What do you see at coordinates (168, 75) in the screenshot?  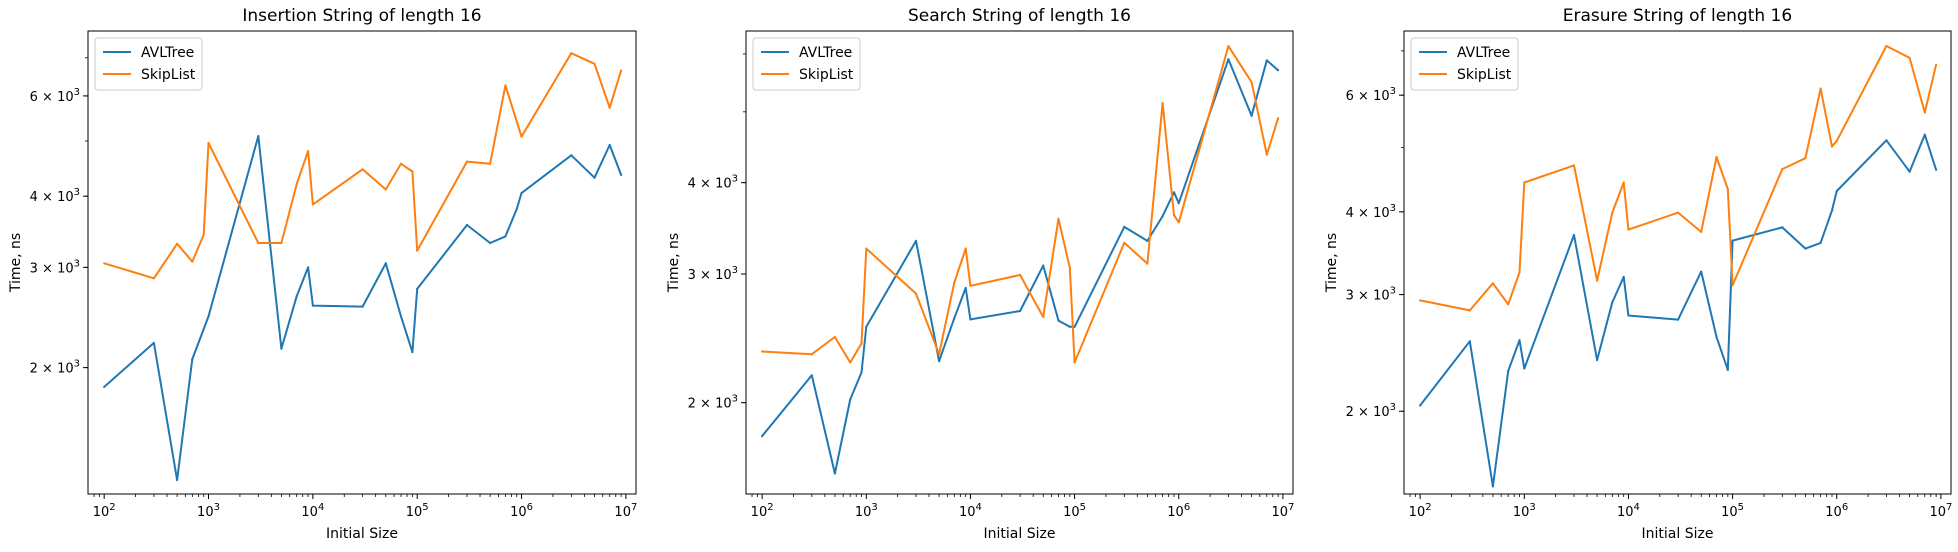 I see `legend-label-skiplist: SkipList` at bounding box center [168, 75].